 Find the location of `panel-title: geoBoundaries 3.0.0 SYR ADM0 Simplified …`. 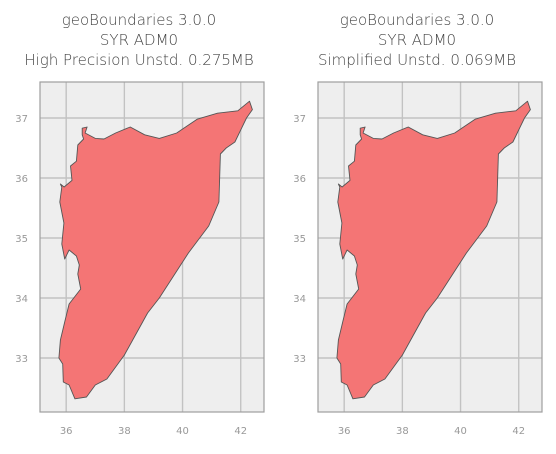

panel-title: geoBoundaries 3.0.0 SYR ADM0 Simplified … is located at coordinates (417, 40).